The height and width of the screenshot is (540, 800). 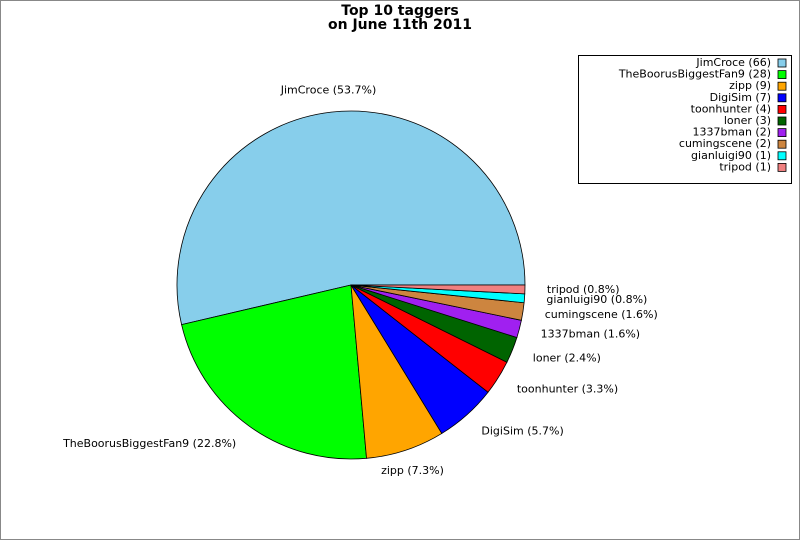 I want to click on chart-subtitle: on June 11th 2011, so click(x=400, y=25).